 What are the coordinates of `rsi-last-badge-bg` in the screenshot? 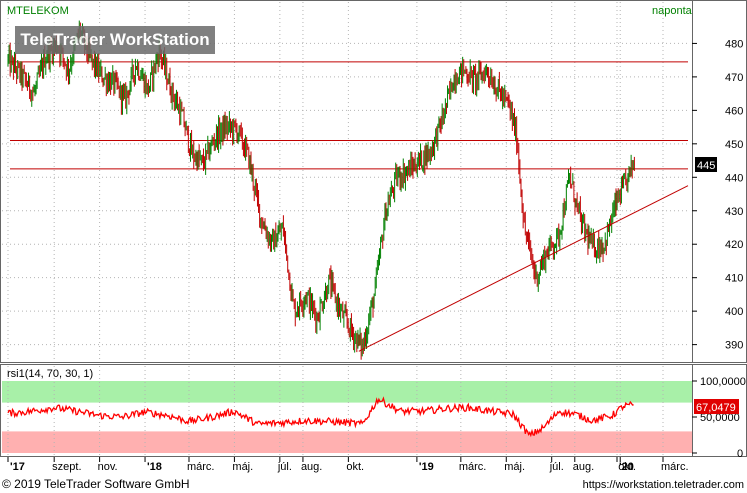 It's located at (716, 406).